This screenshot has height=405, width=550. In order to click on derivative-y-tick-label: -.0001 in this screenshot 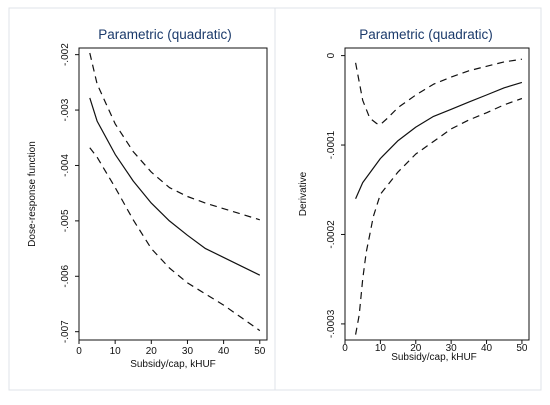, I will do `click(331, 144)`.